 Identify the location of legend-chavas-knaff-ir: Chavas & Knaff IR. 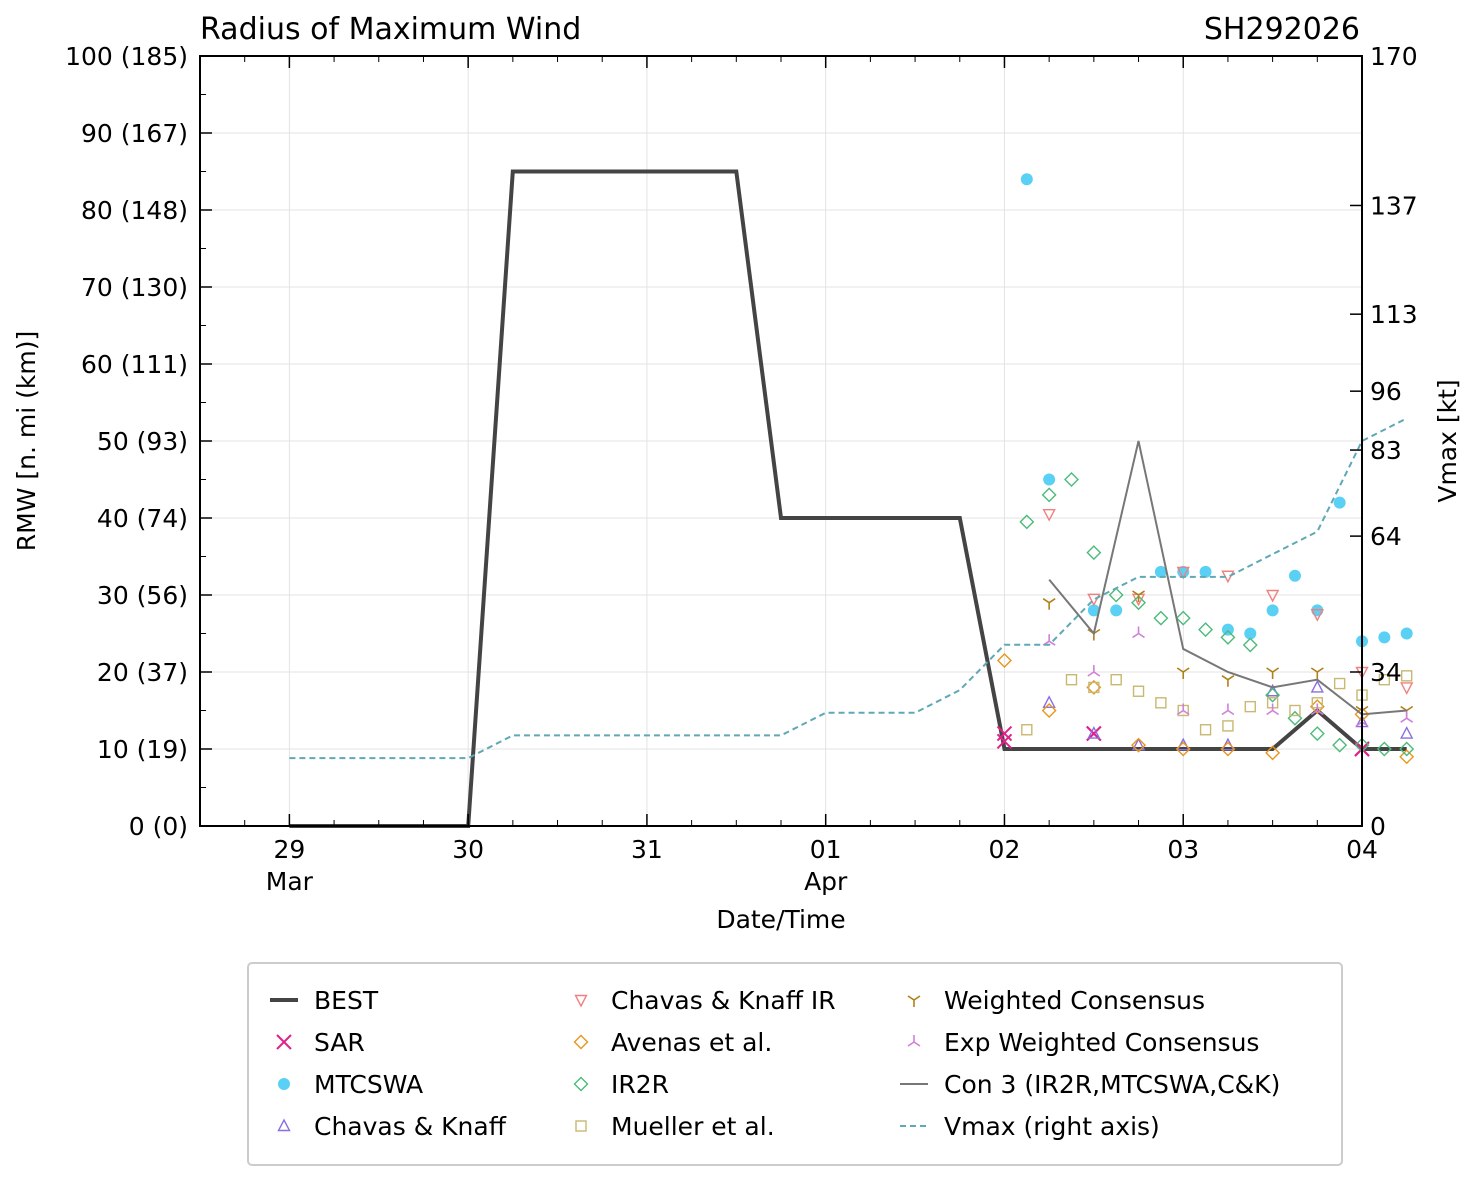
(705, 1000).